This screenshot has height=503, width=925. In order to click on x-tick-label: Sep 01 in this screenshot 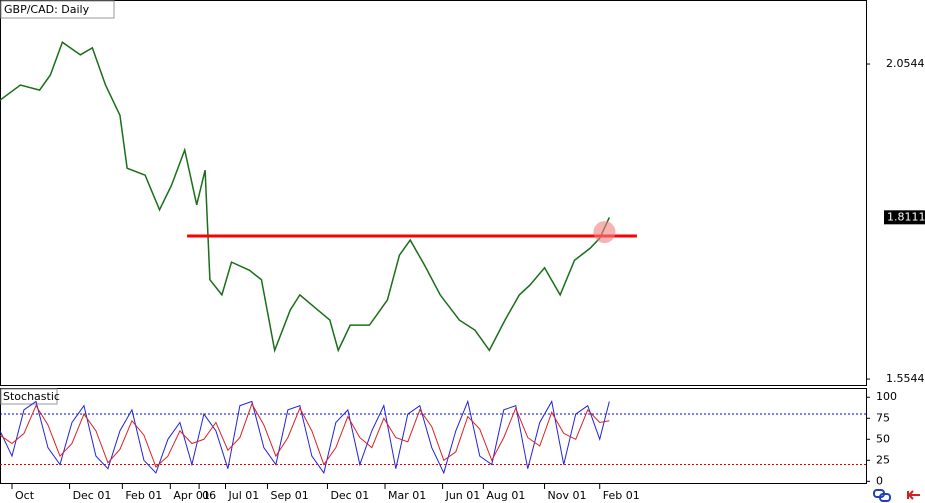, I will do `click(289, 495)`.